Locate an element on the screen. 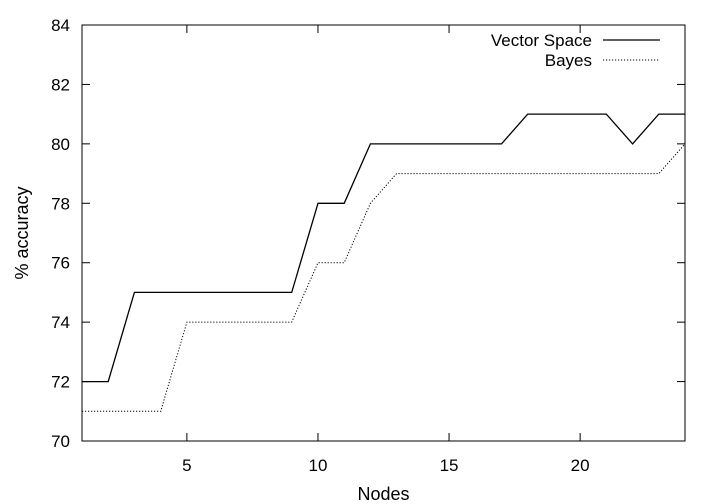 The width and height of the screenshot is (720, 504). legend-label-bayes: Bayes is located at coordinates (568, 60).